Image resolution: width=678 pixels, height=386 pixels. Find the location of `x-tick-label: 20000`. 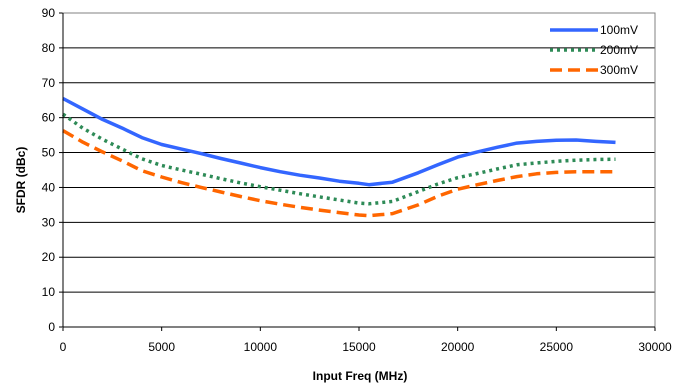

x-tick-label: 20000 is located at coordinates (458, 347).